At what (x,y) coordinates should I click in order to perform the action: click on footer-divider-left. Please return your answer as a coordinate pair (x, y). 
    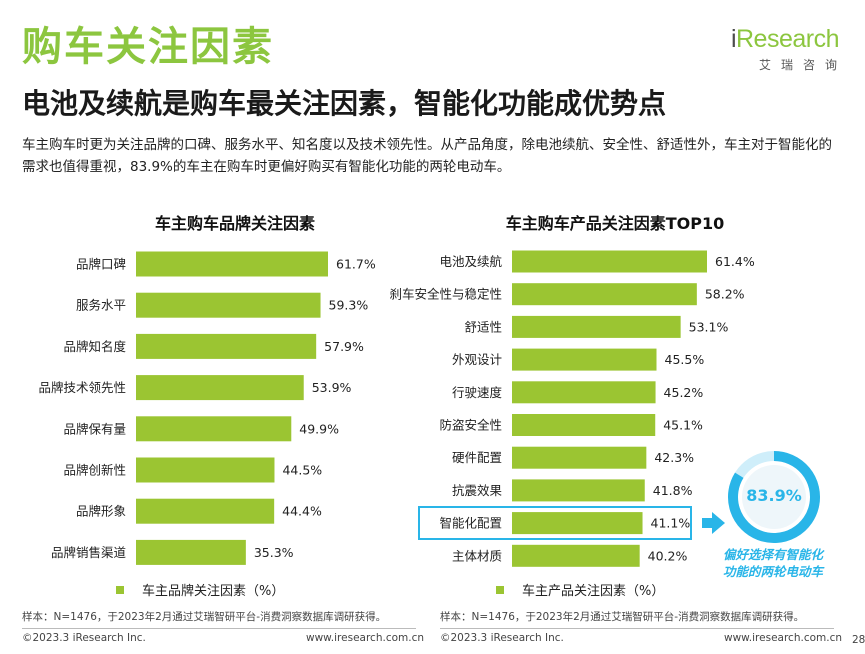
    Looking at the image, I should click on (219, 628).